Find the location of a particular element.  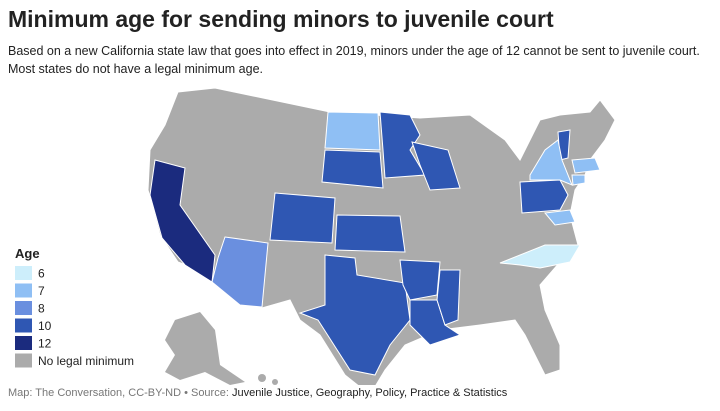

legend-label: 7 is located at coordinates (41, 291).